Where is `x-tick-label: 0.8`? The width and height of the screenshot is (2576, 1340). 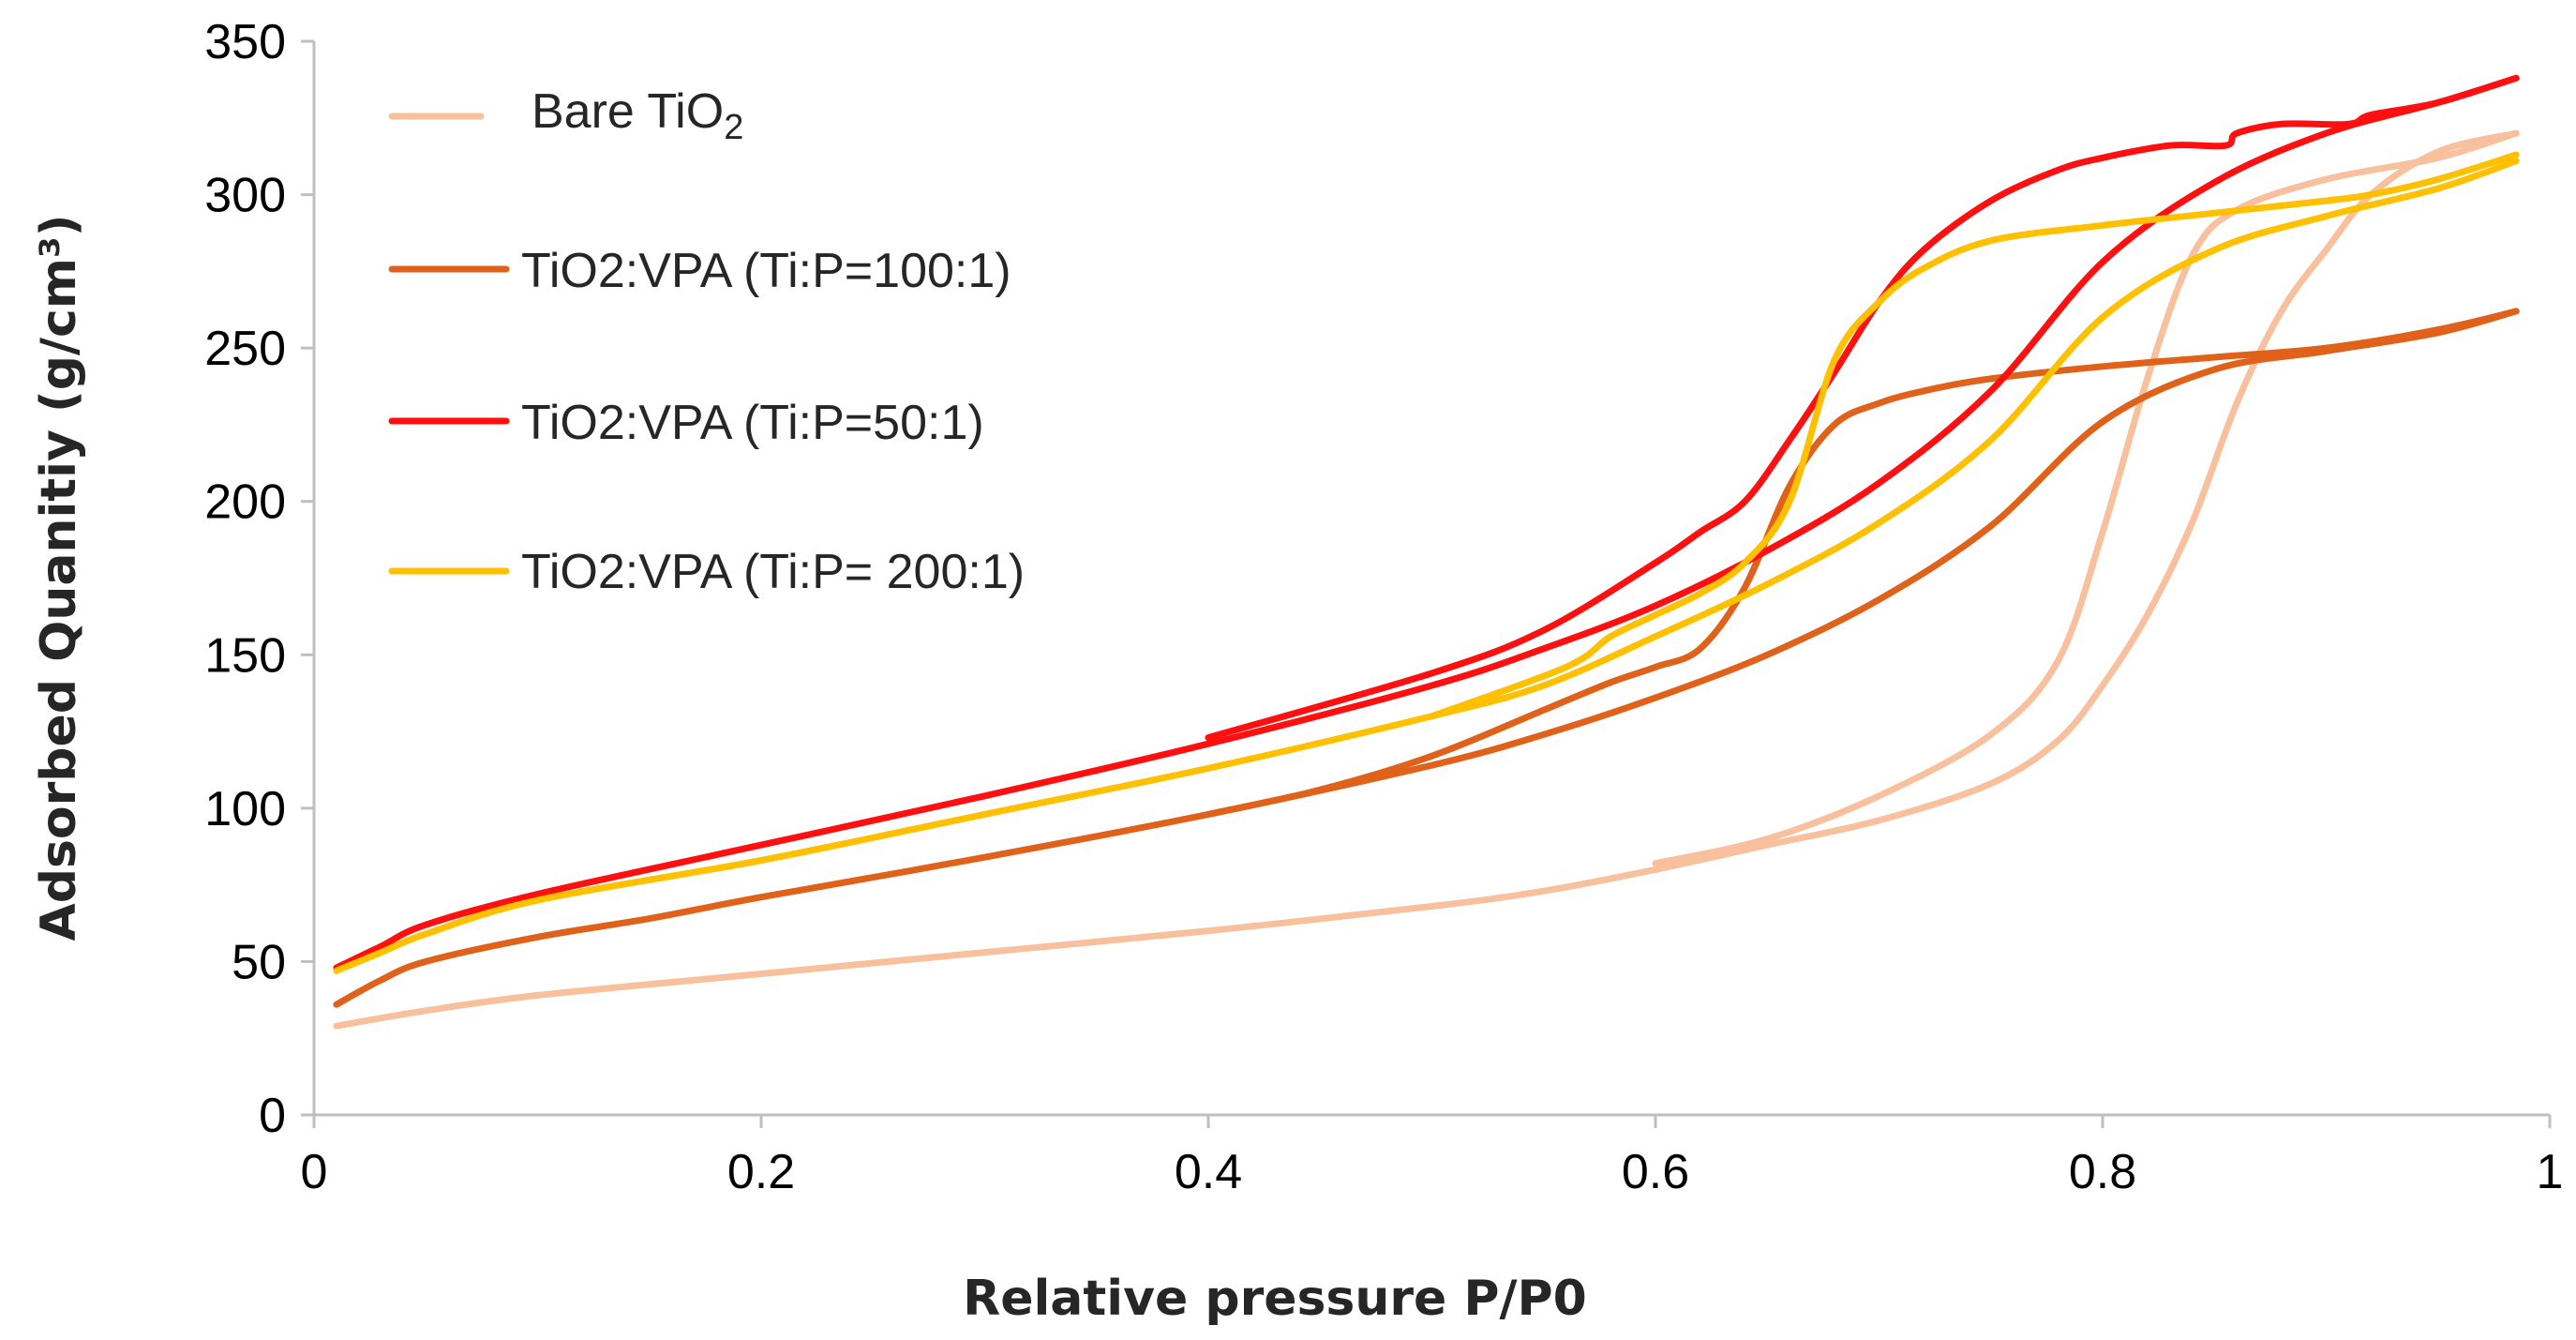 x-tick-label: 0.8 is located at coordinates (2103, 1172).